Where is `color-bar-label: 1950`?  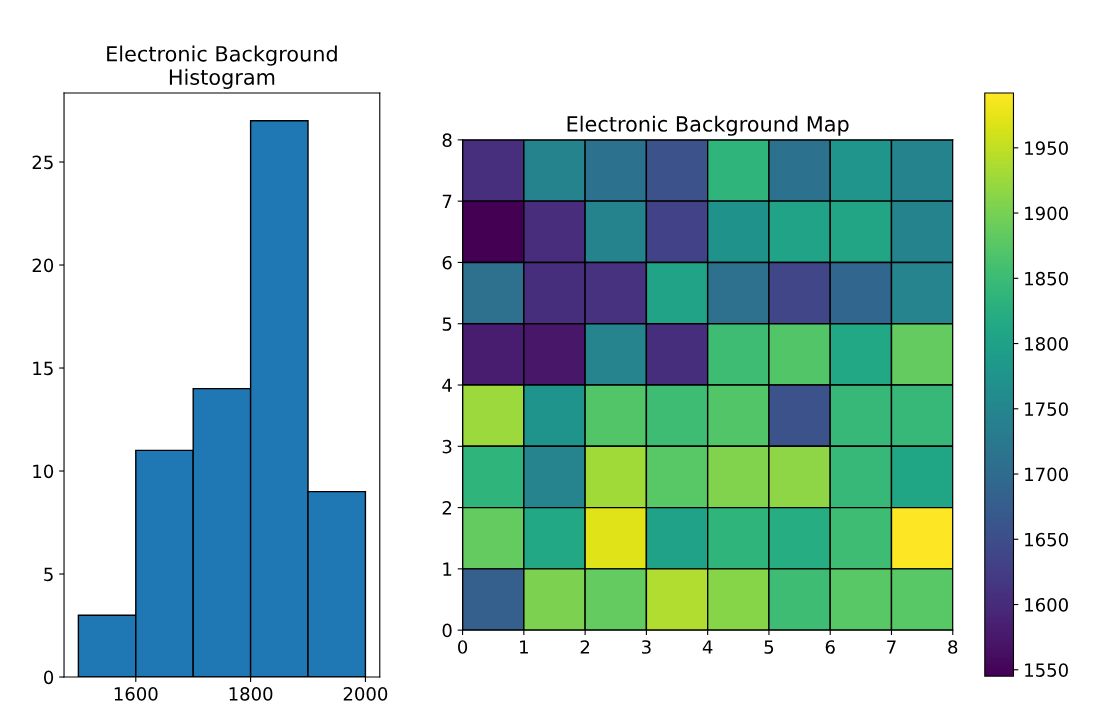 color-bar-label: 1950 is located at coordinates (1046, 148).